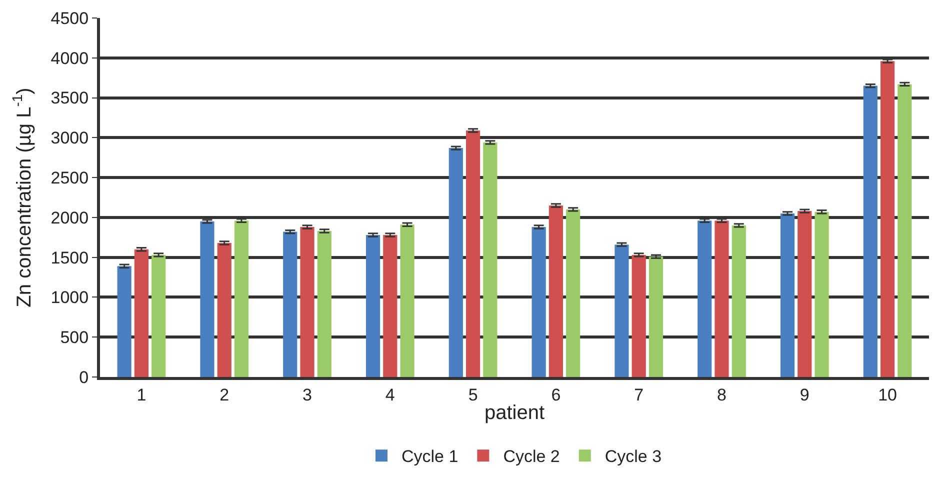  Describe the element at coordinates (639, 394) in the screenshot. I see `x-tick-label: 7` at that location.